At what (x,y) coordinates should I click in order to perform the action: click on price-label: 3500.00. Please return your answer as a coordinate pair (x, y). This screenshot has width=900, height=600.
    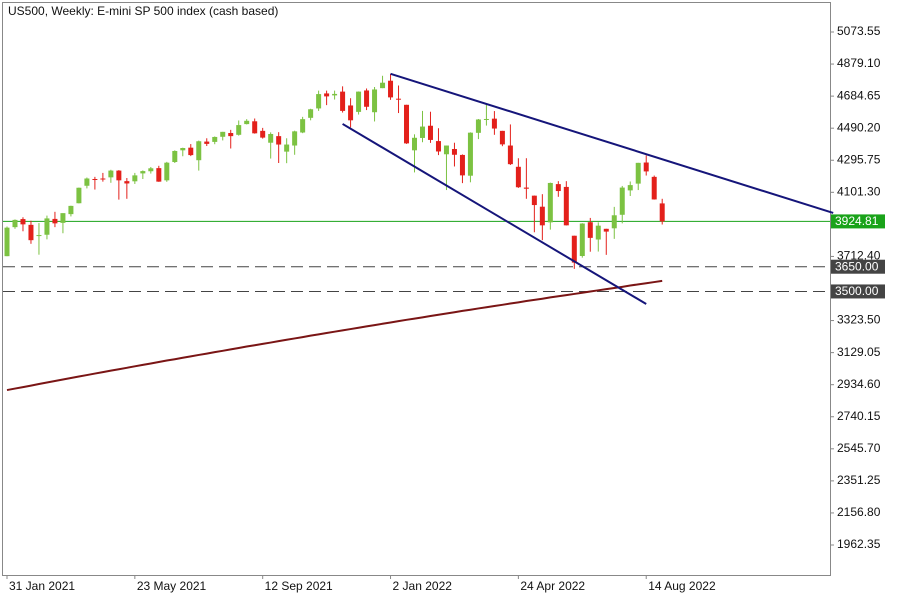
    Looking at the image, I should click on (857, 291).